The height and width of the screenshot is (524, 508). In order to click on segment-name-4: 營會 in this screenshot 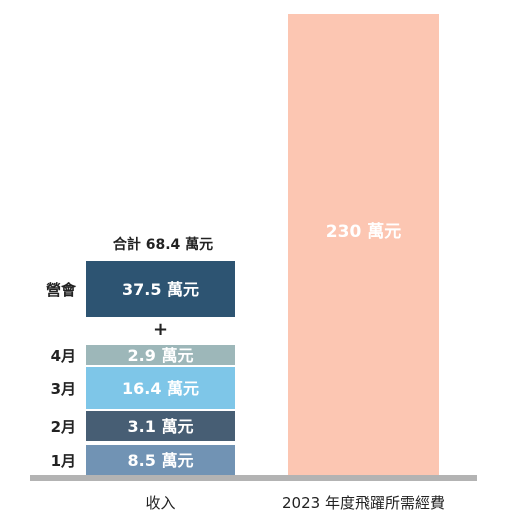, I will do `click(61, 290)`.